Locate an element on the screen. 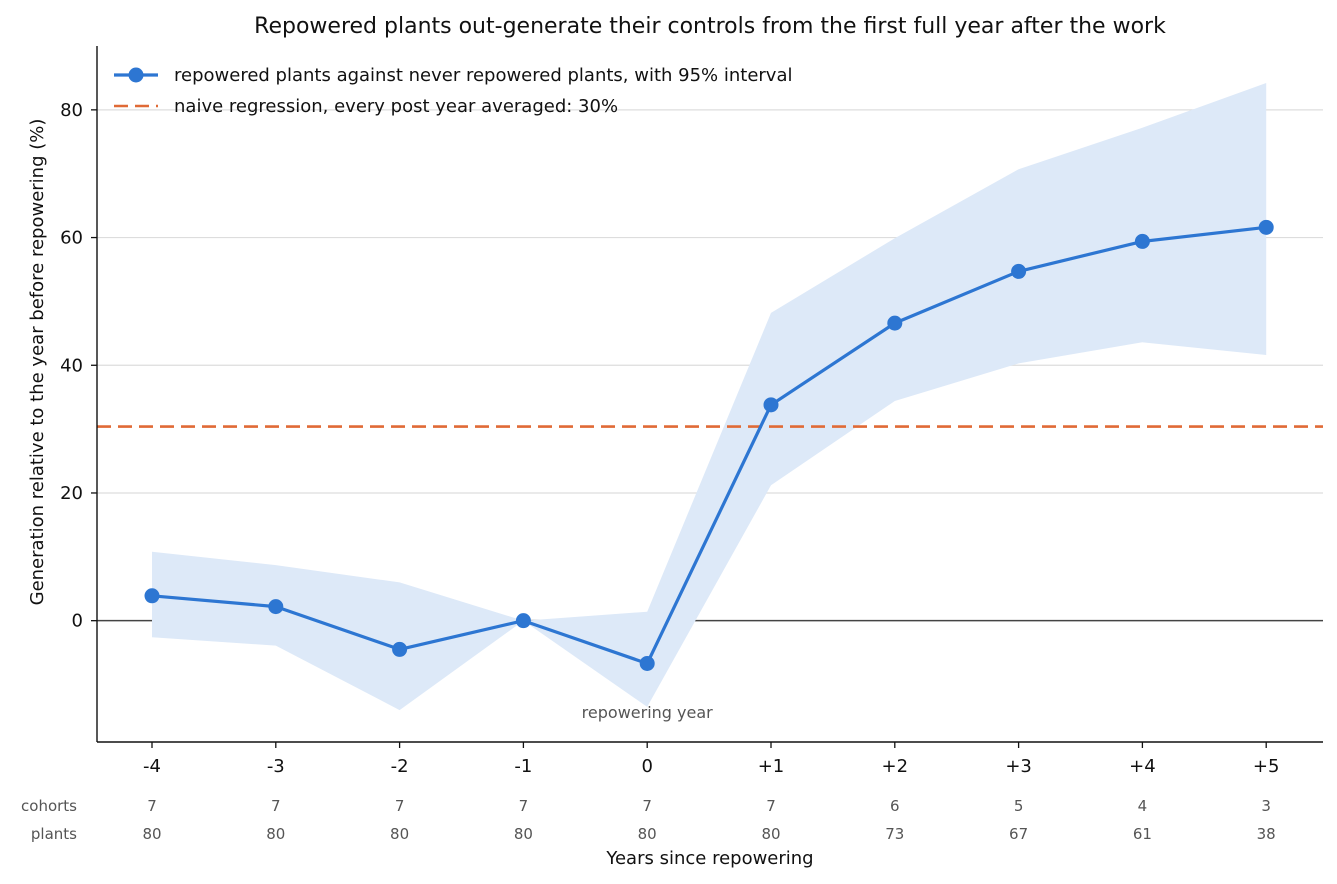 The width and height of the screenshot is (1337, 884). count-cohorts-+1: 7 is located at coordinates (771, 806).